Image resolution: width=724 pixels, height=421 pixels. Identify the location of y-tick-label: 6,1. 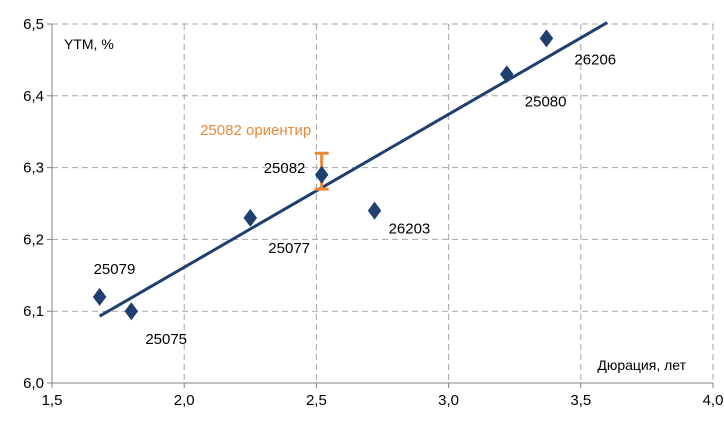
(33, 311).